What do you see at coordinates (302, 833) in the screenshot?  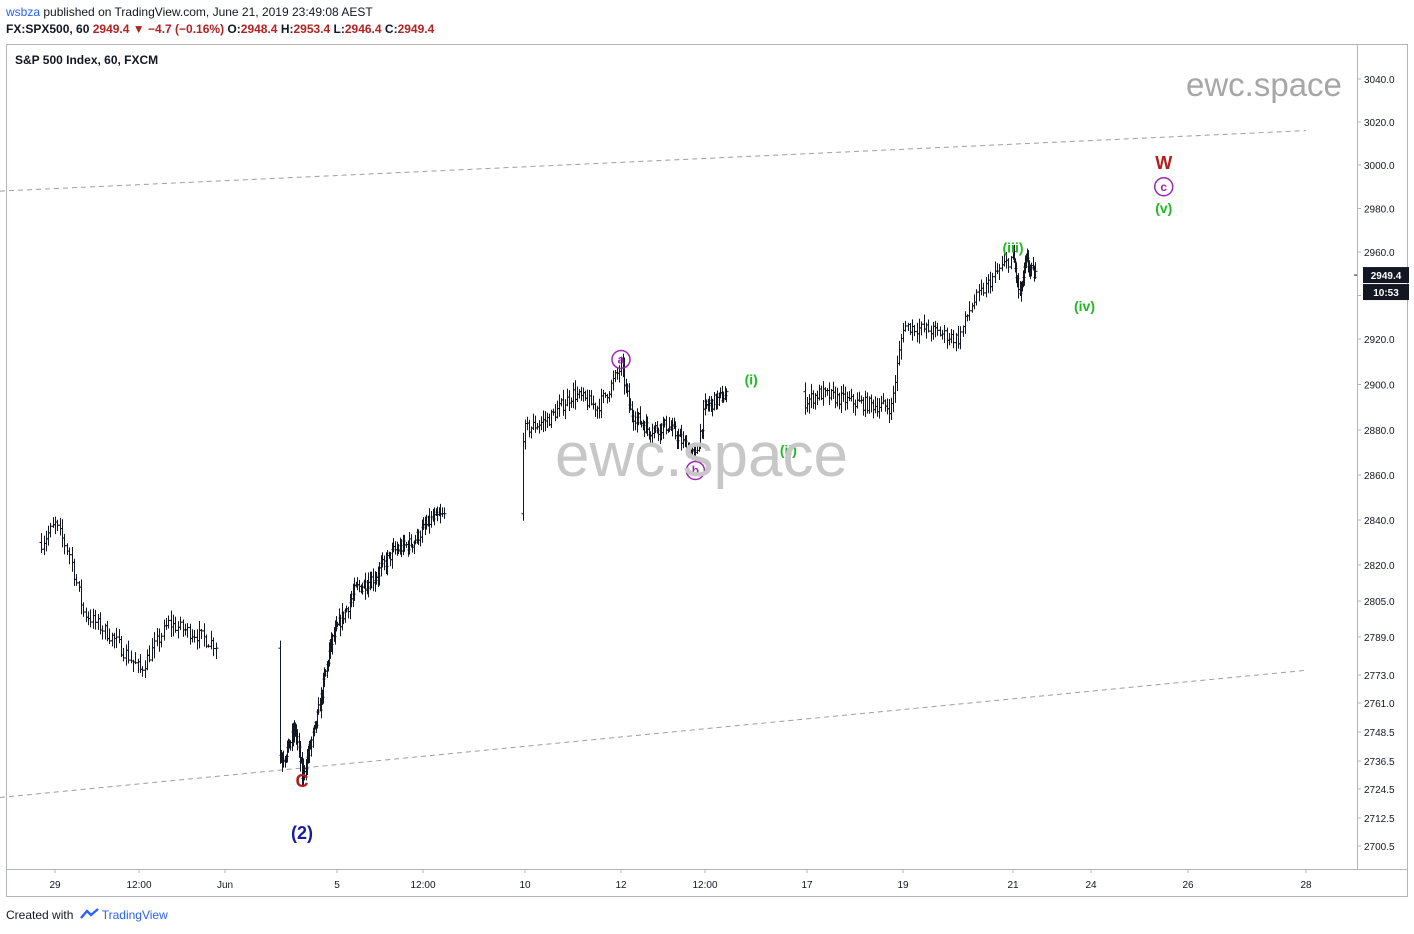 I see `wave-label: (2)` at bounding box center [302, 833].